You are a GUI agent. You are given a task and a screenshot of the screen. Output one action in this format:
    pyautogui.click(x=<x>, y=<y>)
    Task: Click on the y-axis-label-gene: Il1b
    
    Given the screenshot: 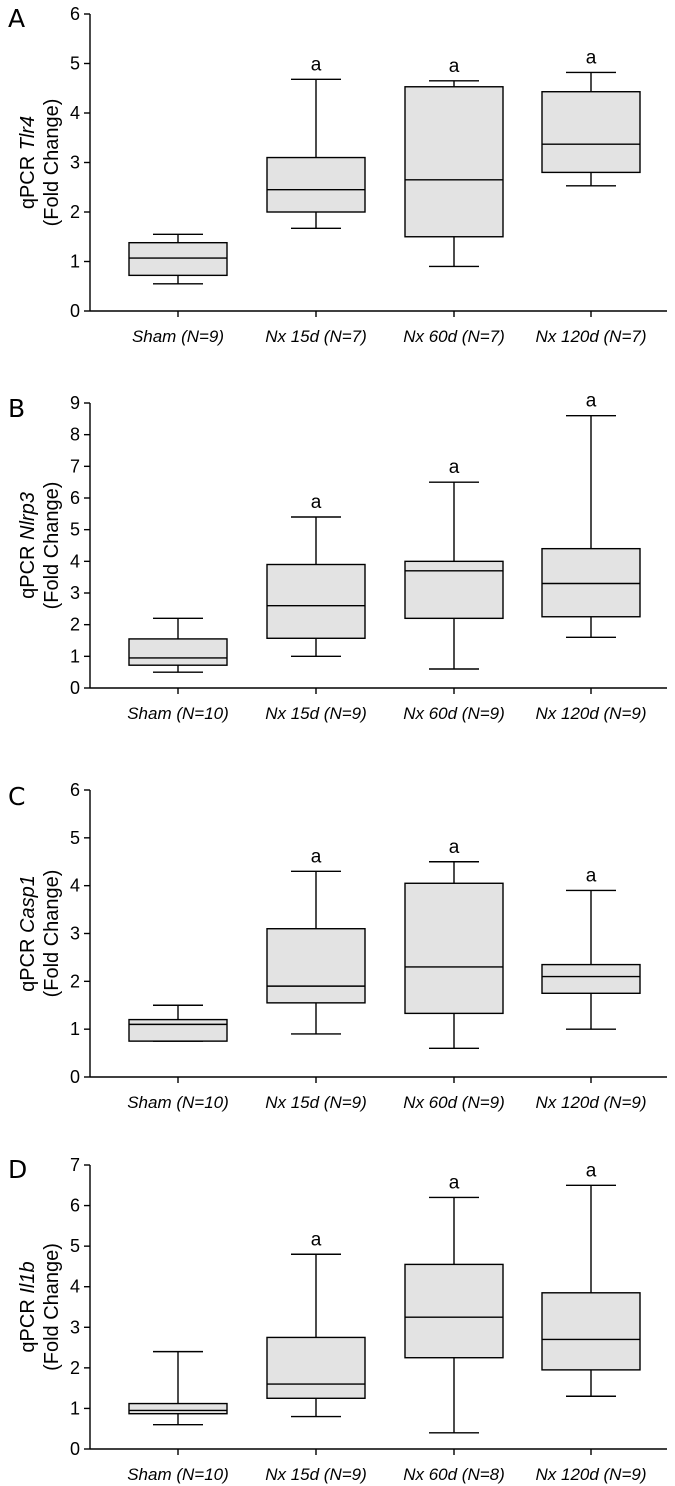 What is the action you would take?
    pyautogui.click(x=28, y=1277)
    